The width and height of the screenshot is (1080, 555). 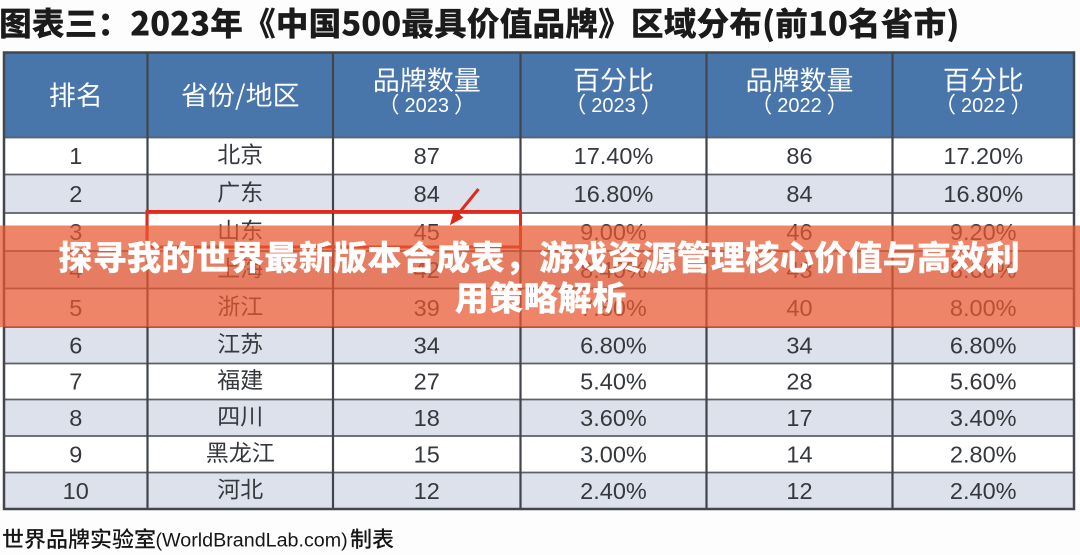 I want to click on svg-text: 8, so click(x=75, y=418).